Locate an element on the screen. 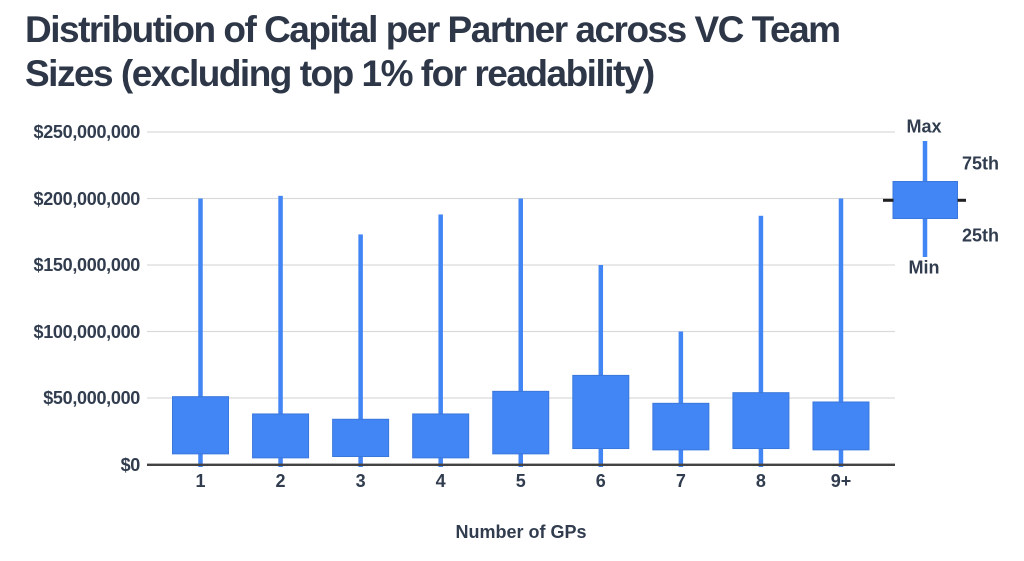 This screenshot has height=561, width=1024. legend-75th-label: 75th is located at coordinates (981, 163).